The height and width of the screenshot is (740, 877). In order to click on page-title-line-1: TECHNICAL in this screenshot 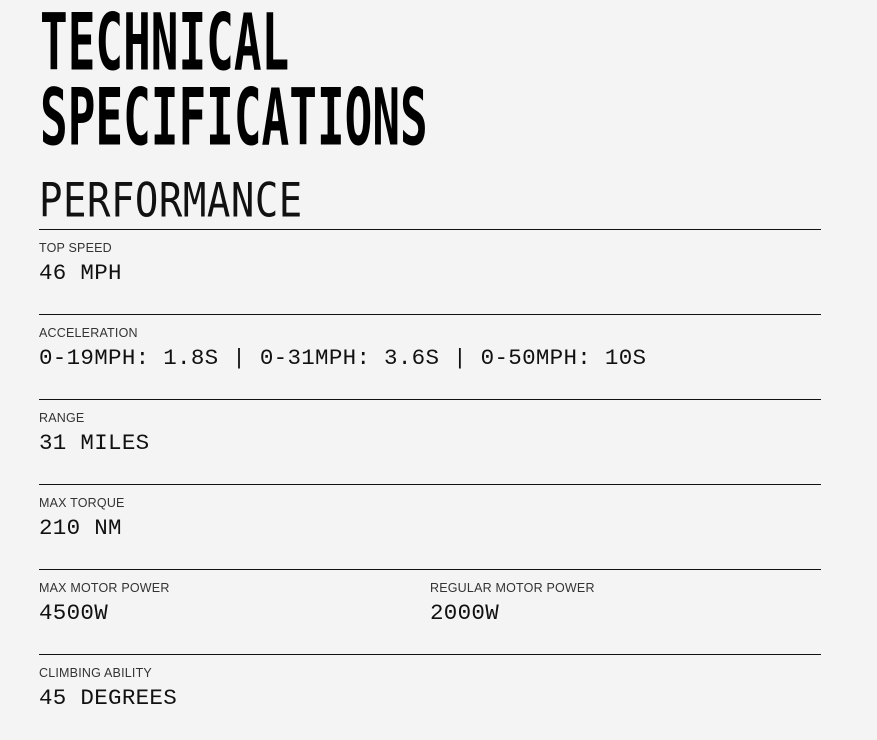, I will do `click(165, 44)`.